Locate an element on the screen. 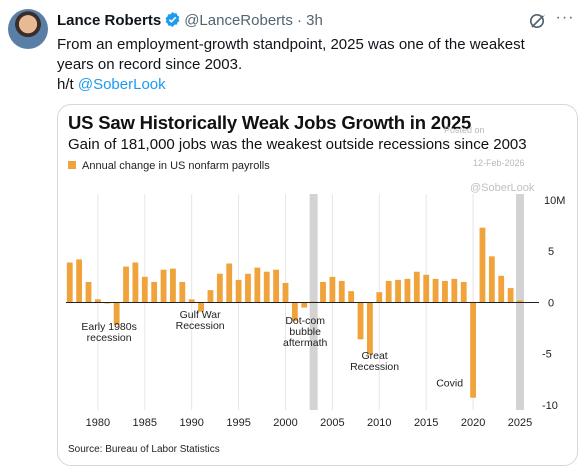  tweet-header: Lance Roberts @LanceRoberts · 3h is located at coordinates (190, 22).